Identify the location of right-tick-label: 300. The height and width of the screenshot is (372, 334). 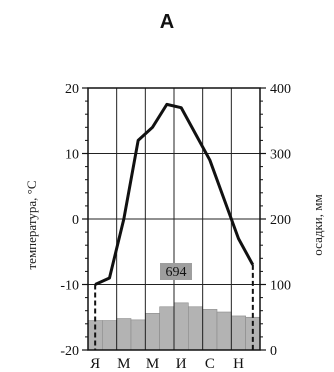
(280, 155).